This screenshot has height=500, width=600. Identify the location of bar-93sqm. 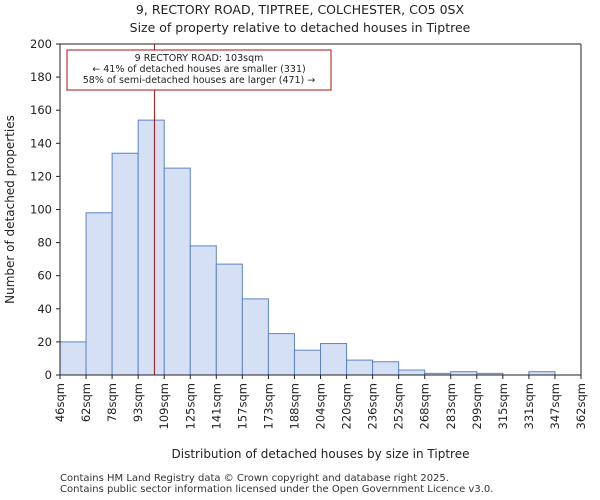
(151, 247).